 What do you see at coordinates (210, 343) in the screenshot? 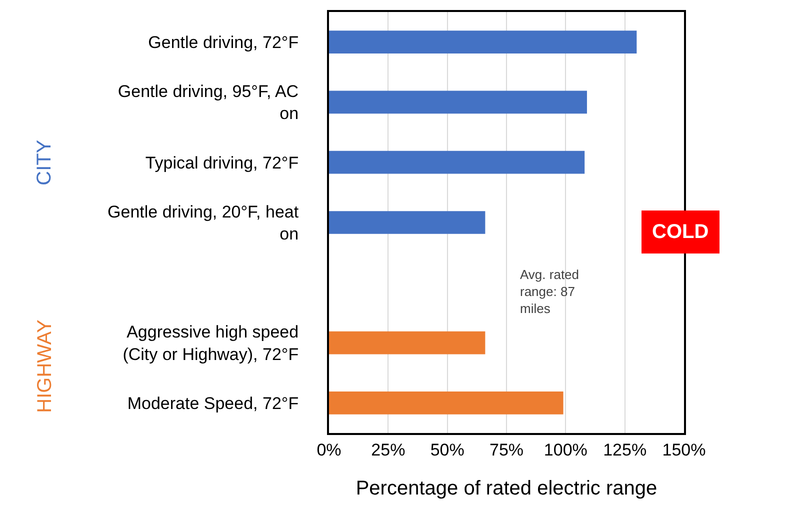
I see `y-tick-label: Aggressive high speed (City or Highway), 72°F` at bounding box center [210, 343].